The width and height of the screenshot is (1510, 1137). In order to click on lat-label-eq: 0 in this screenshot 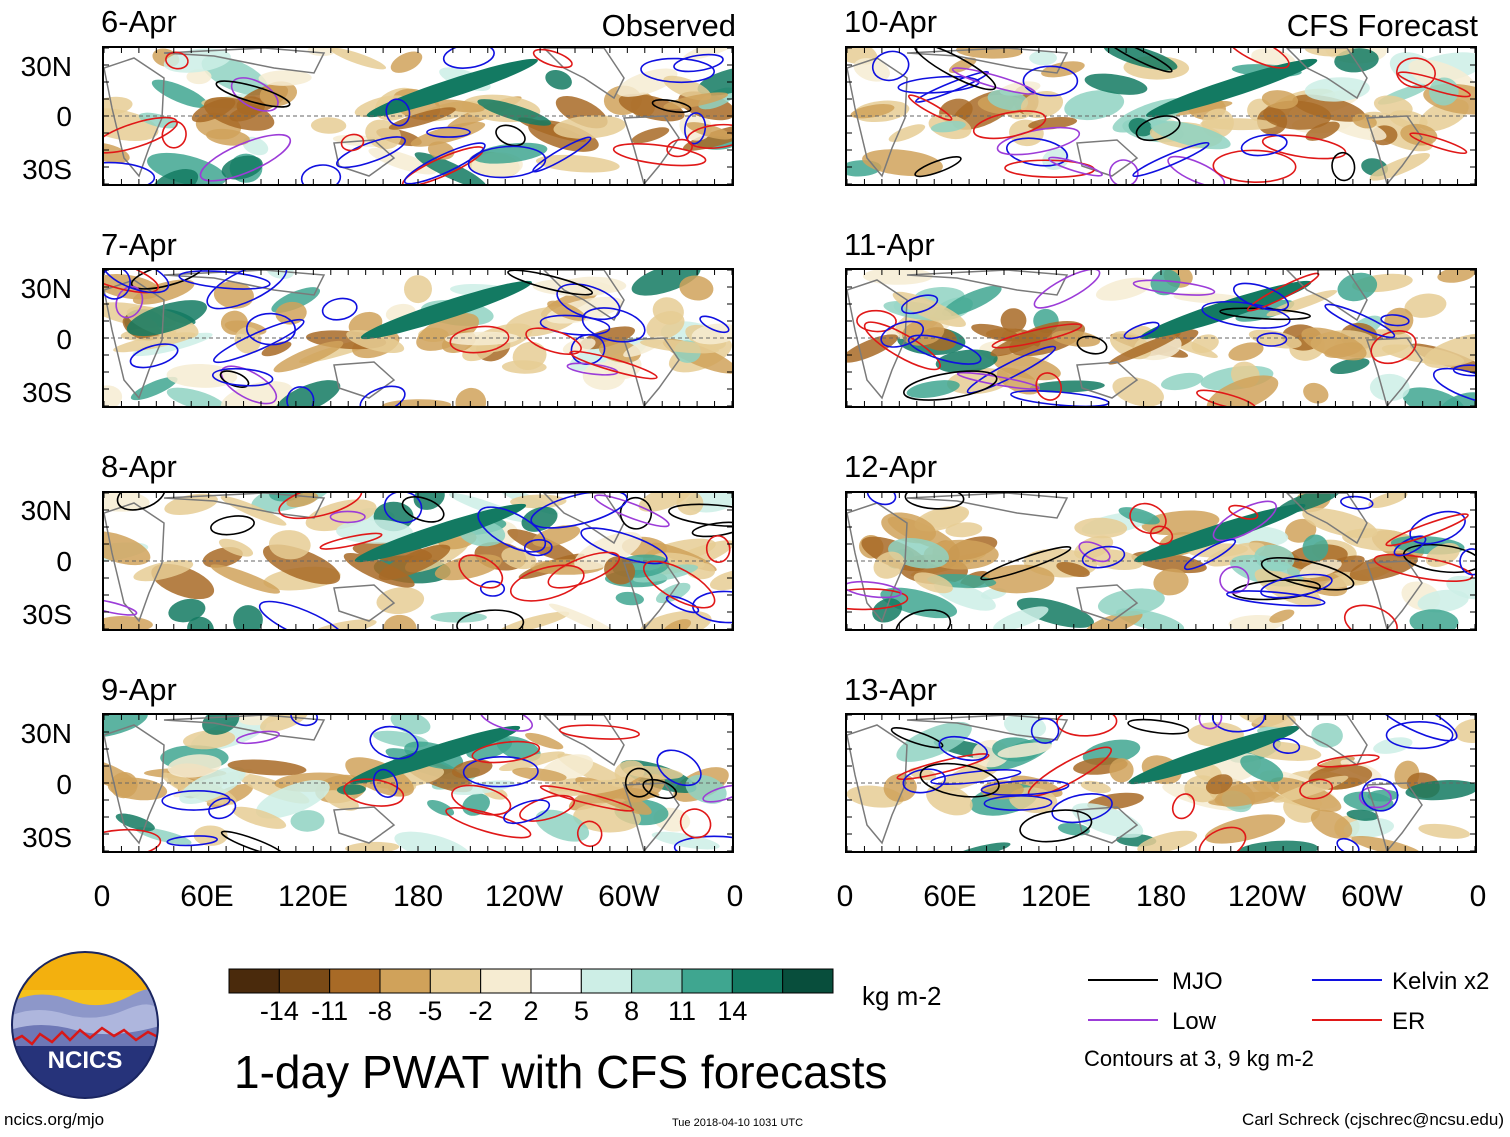, I will do `click(64, 784)`.